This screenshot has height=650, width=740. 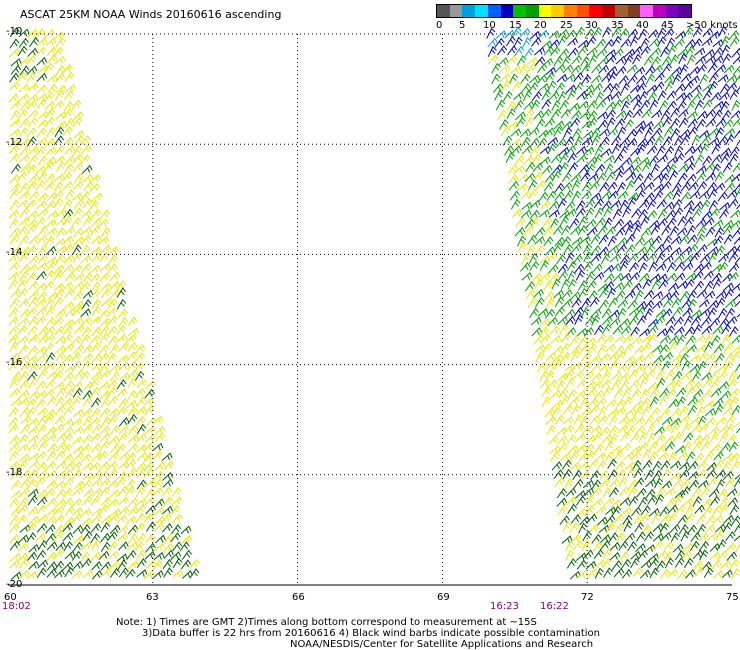 I want to click on swath-time: 16:23, so click(x=504, y=606).